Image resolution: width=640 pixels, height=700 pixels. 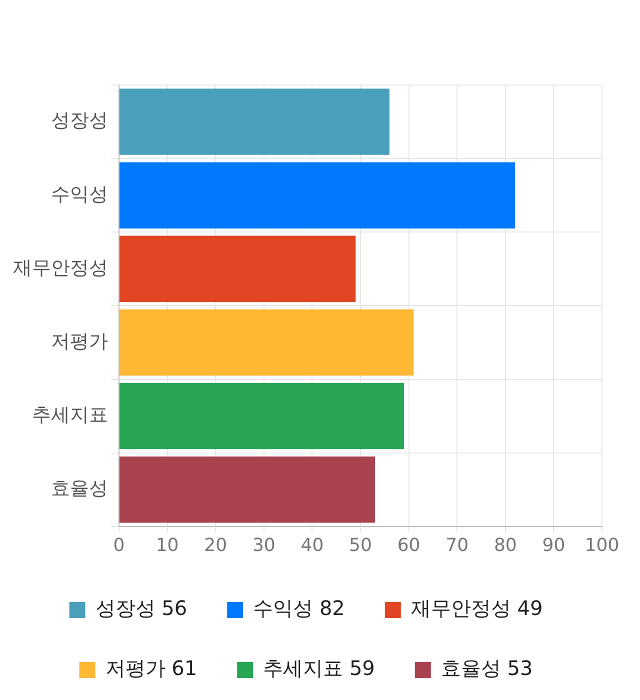 What do you see at coordinates (60, 267) in the screenshot?
I see `y-tick-label: 재무안정성` at bounding box center [60, 267].